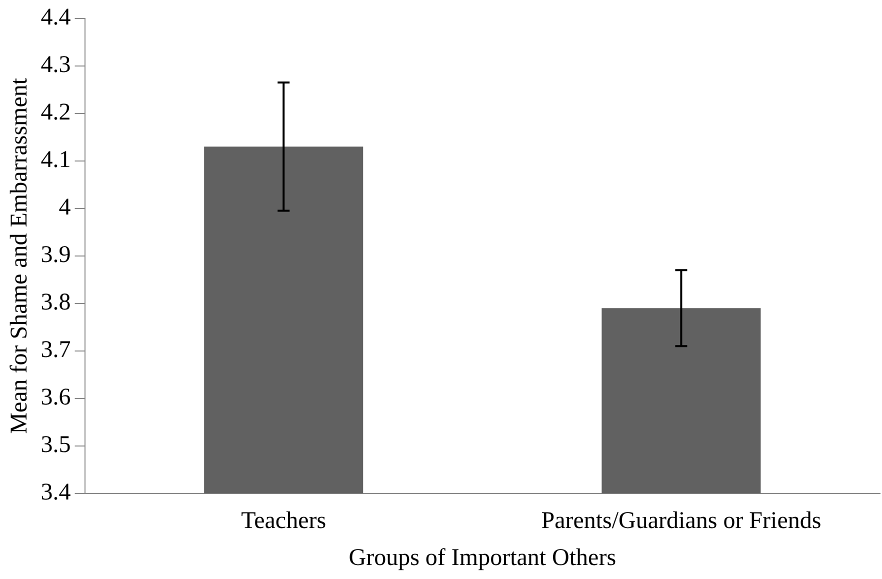  Describe the element at coordinates (19, 256) in the screenshot. I see `y-axis-title: Mean for Shame and Embarrassment` at that location.